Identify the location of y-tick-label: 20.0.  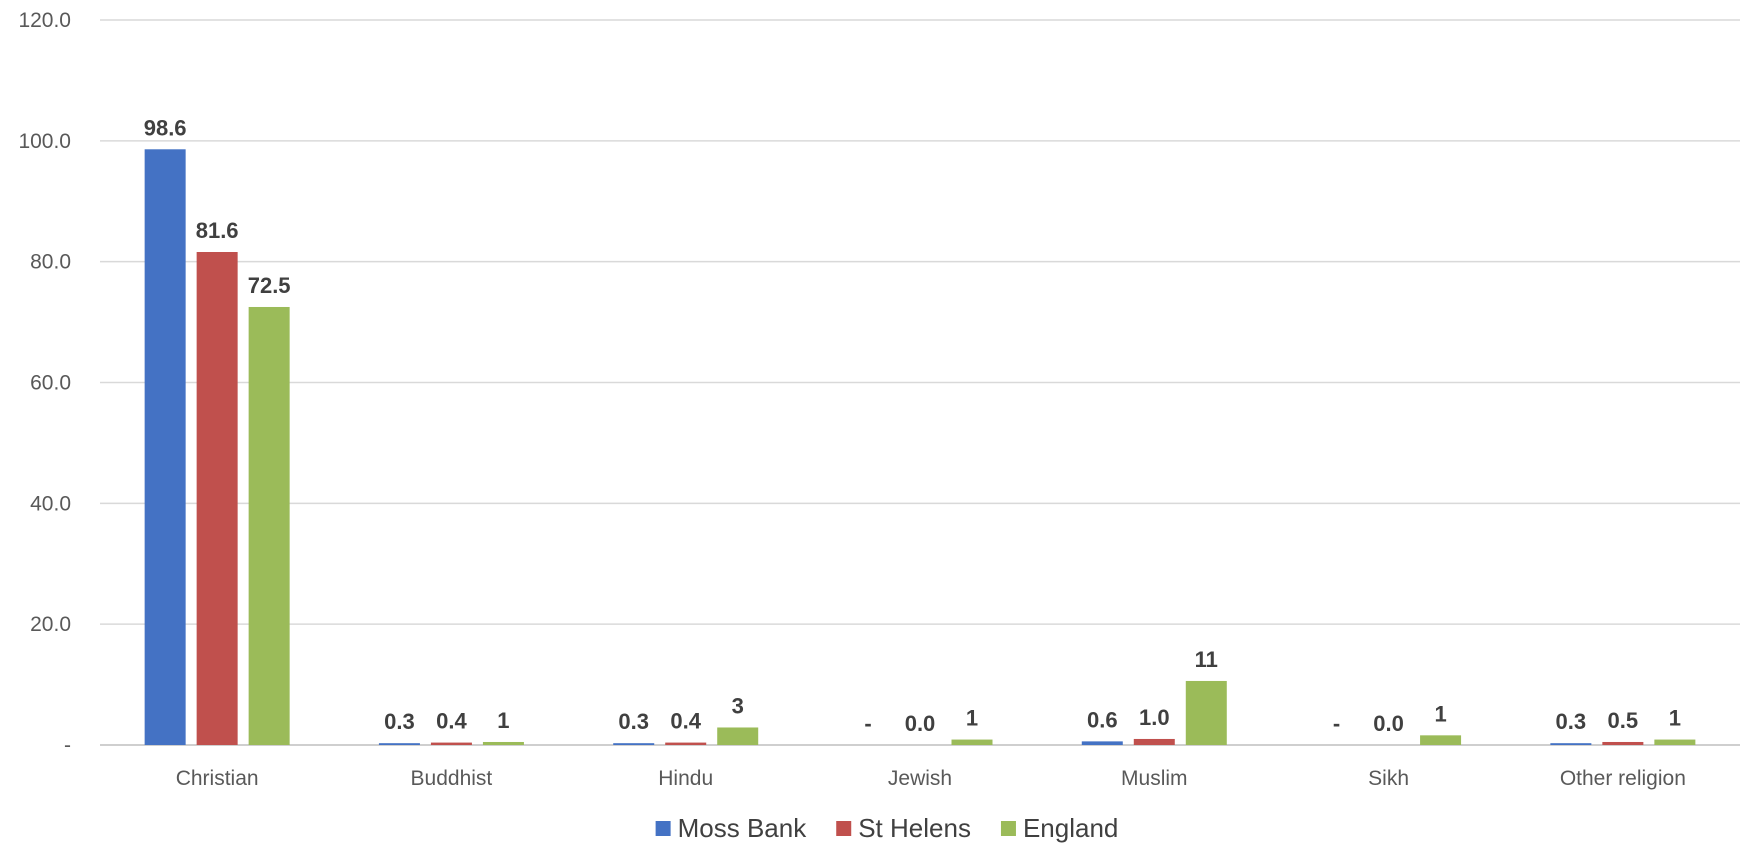
(50, 624).